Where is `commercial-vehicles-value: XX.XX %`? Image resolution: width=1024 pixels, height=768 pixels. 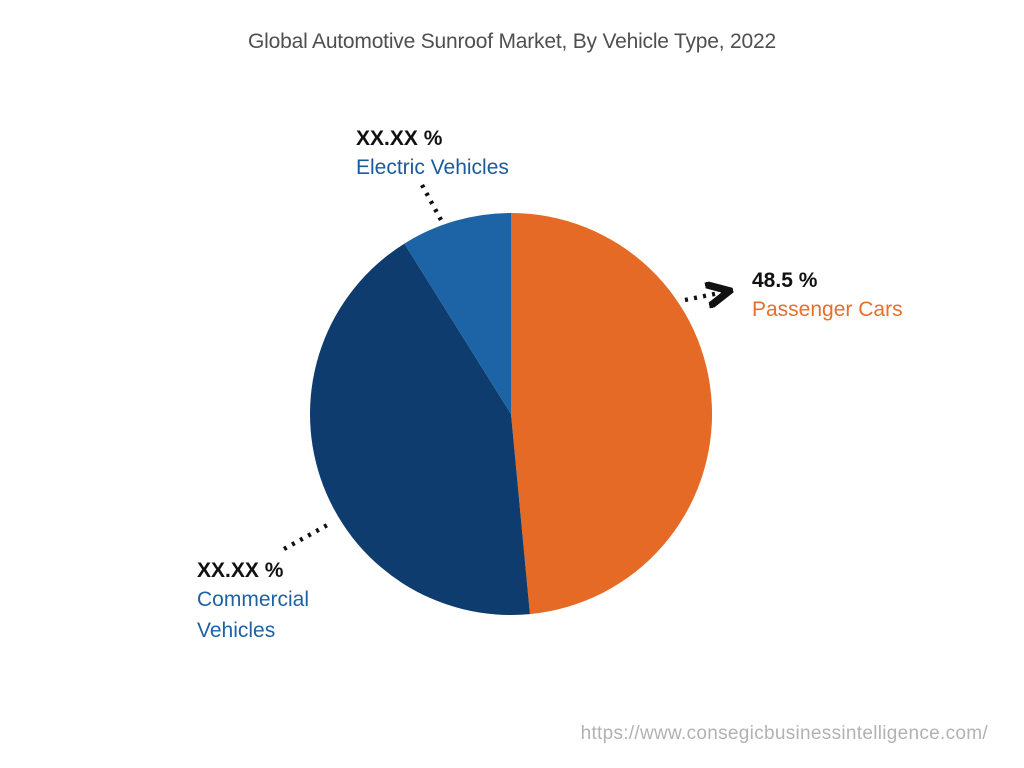
commercial-vehicles-value: XX.XX % is located at coordinates (240, 570).